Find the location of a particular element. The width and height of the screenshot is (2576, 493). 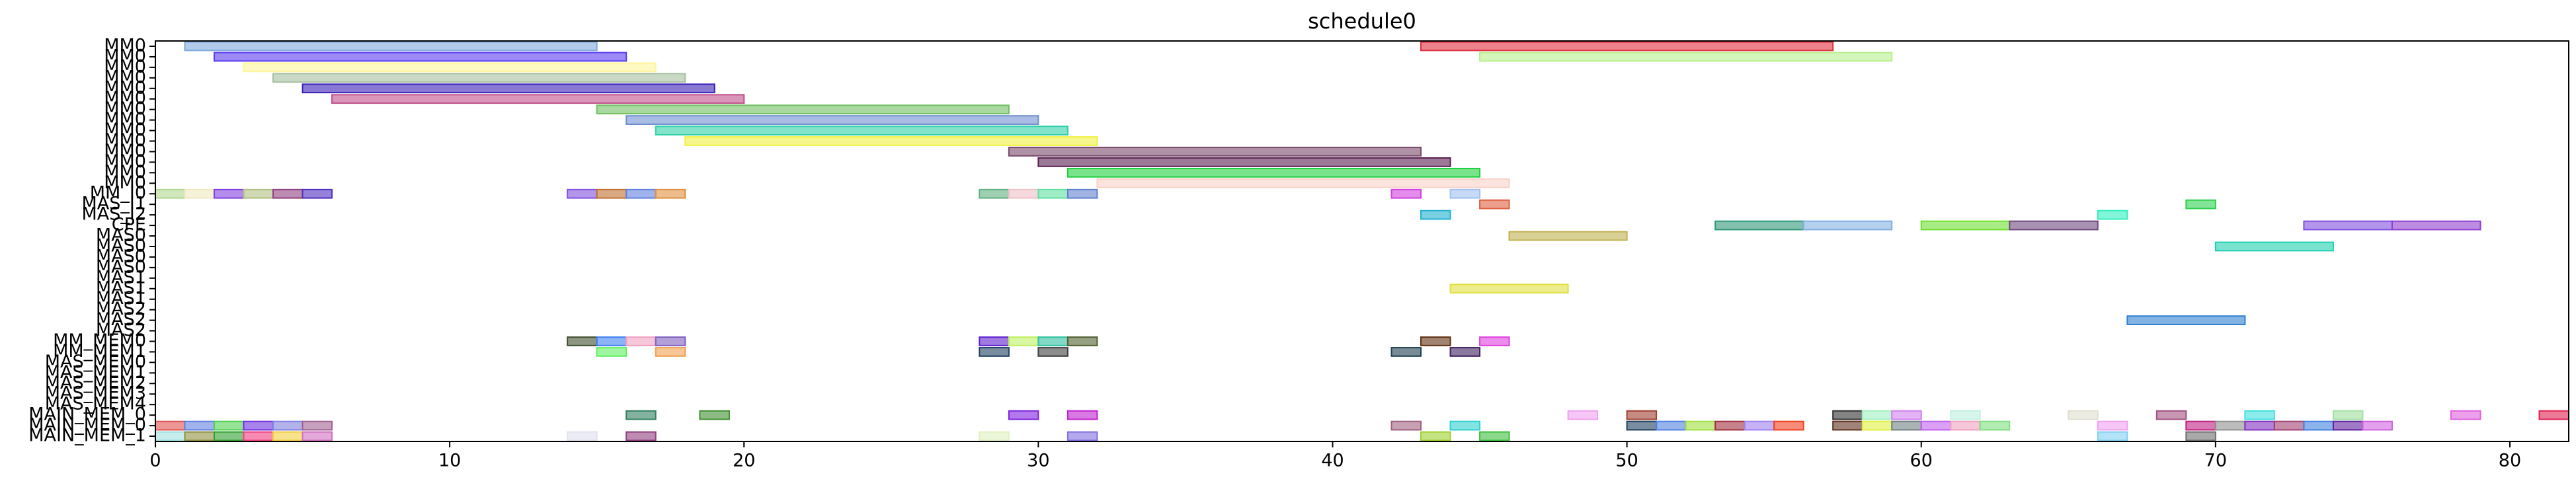

chart-title: schedule0 is located at coordinates (1362, 21).